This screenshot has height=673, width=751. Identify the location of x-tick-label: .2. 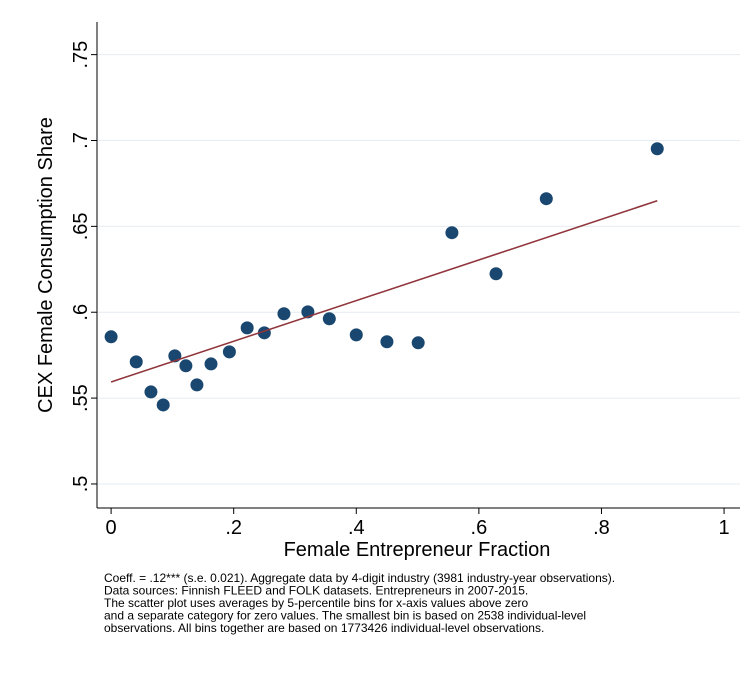
(233, 528).